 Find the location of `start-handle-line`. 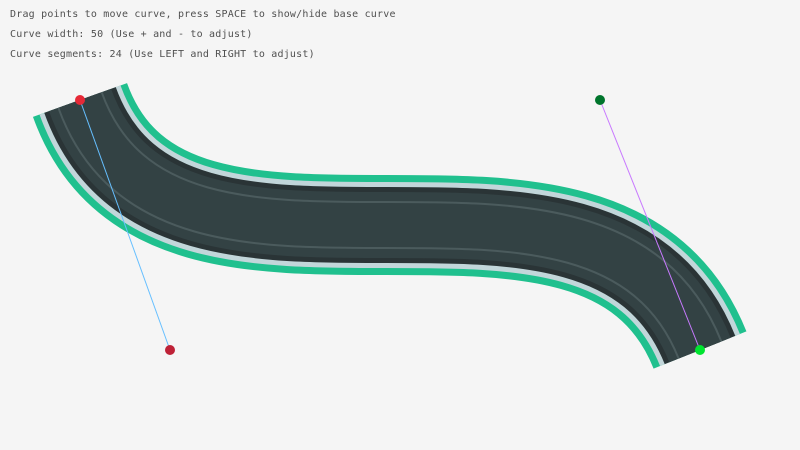

start-handle-line is located at coordinates (125, 225).